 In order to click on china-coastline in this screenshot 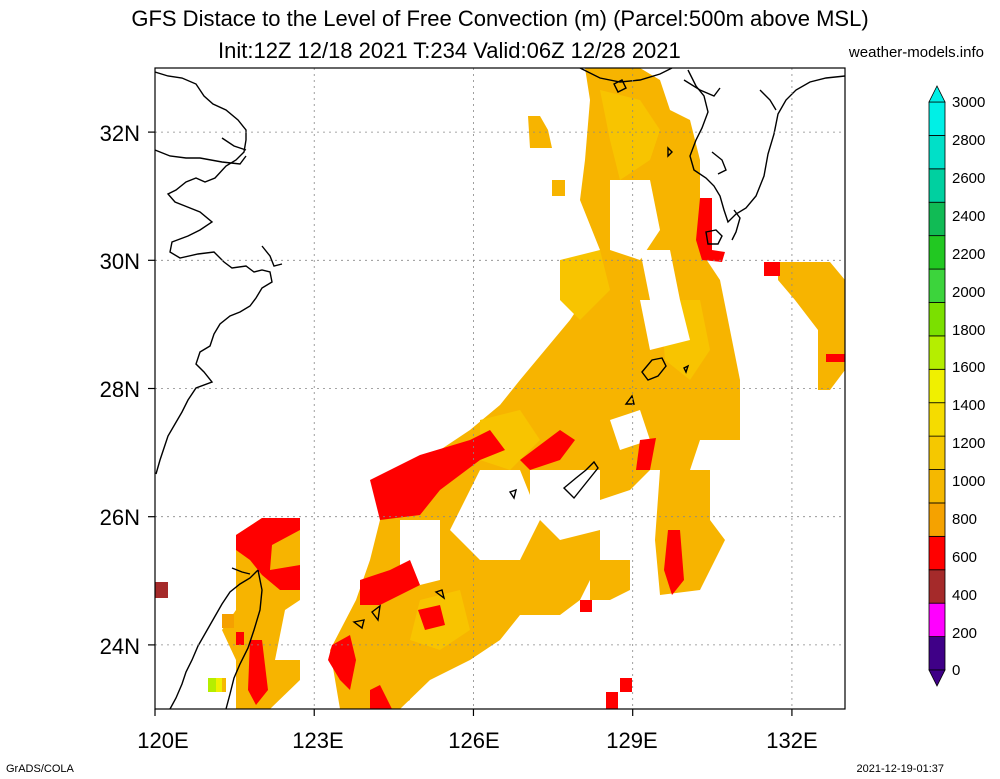, I will do `click(214, 273)`.